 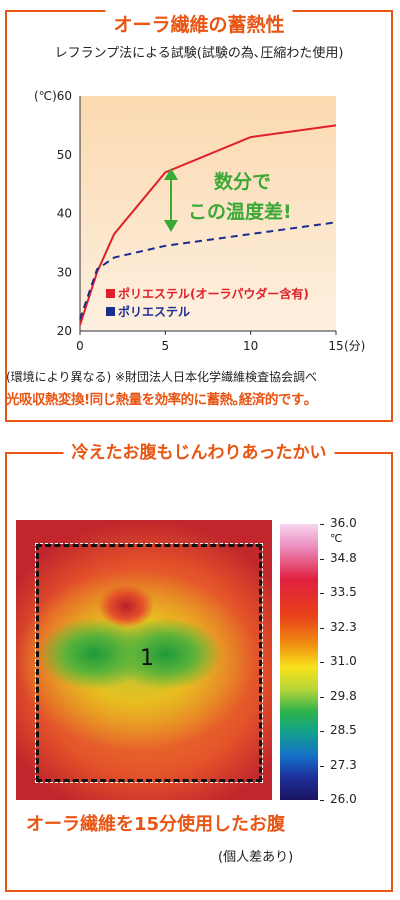 What do you see at coordinates (335, 346) in the screenshot?
I see `x-tick-label: 15` at bounding box center [335, 346].